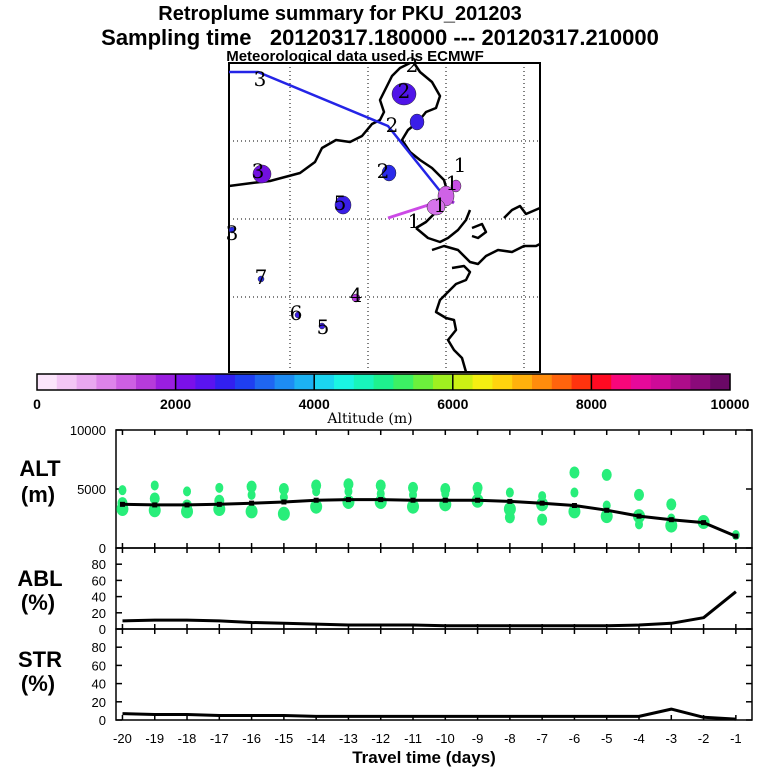 This screenshot has height=768, width=768. Describe the element at coordinates (339, 14) in the screenshot. I see `figure-title: Retroplume summary for PKU_201203` at that location.